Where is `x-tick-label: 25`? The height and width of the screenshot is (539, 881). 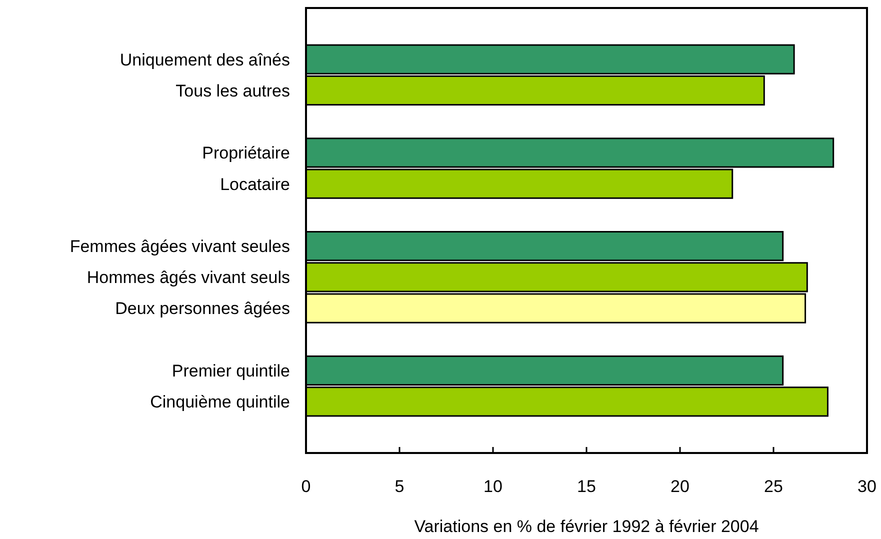 x-tick-label: 25 is located at coordinates (773, 486).